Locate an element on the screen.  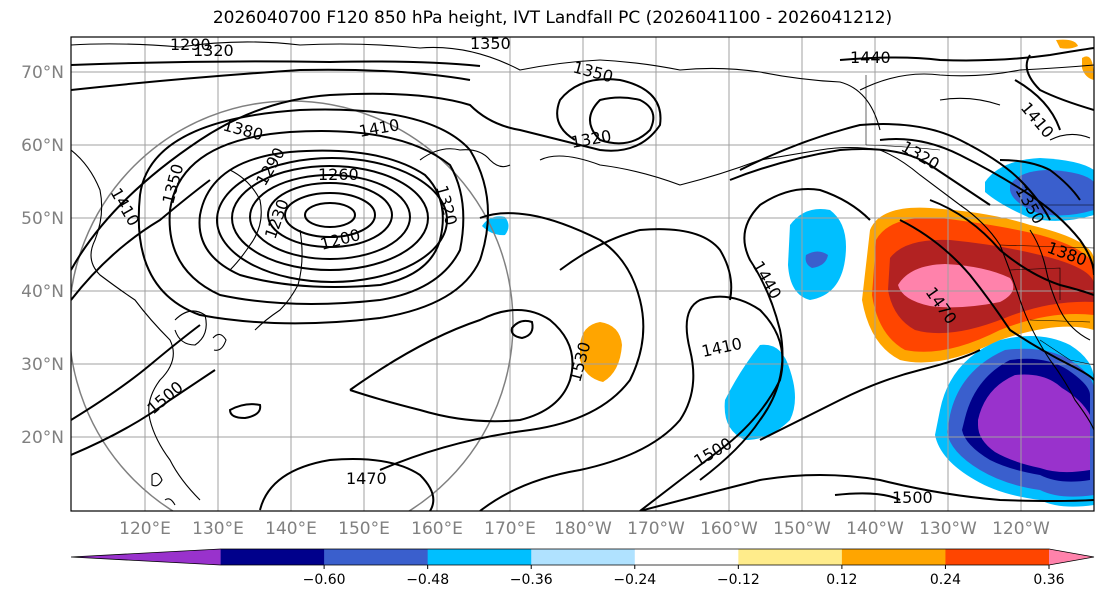
contour-label: 1260 is located at coordinates (338, 174).